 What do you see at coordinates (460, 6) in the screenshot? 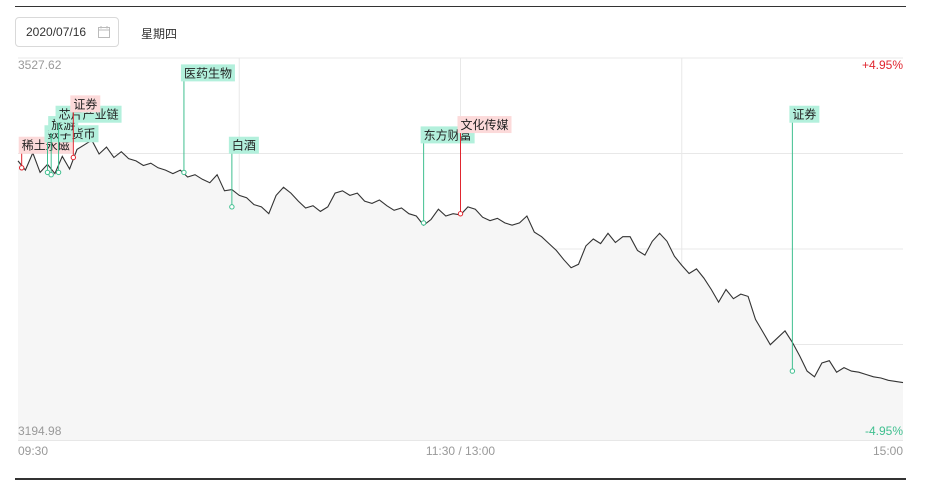
I see `top-divider` at bounding box center [460, 6].